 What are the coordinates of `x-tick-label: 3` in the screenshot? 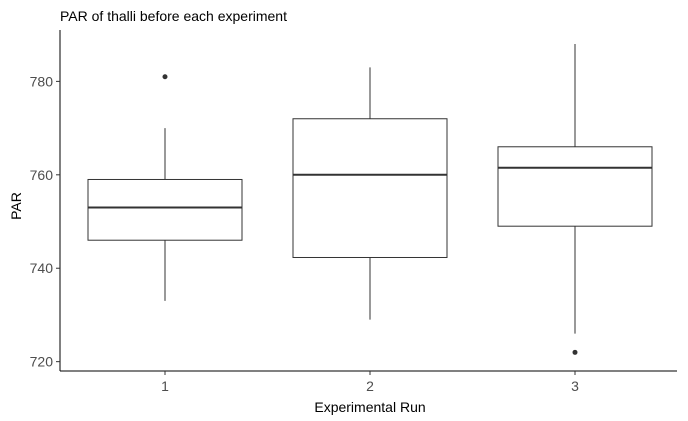 It's located at (575, 386).